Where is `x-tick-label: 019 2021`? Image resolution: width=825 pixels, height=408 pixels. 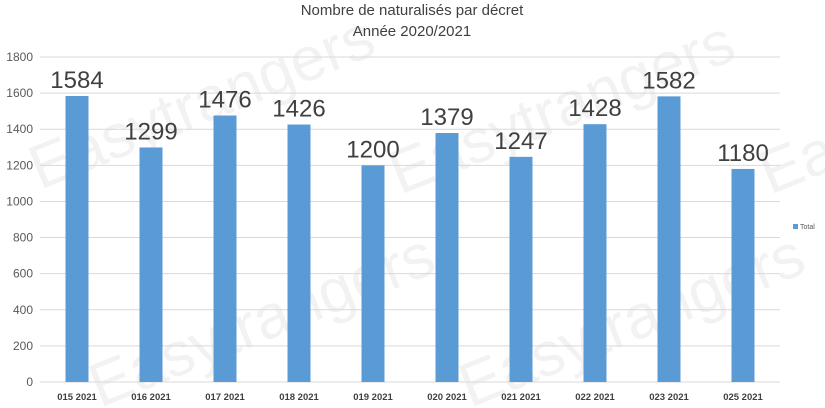
x-tick-label: 019 2021 is located at coordinates (373, 397).